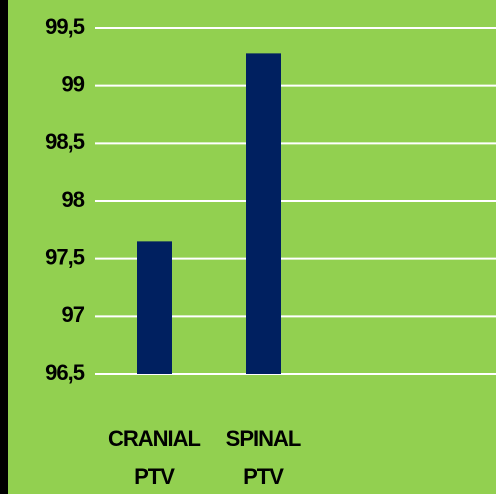 The width and height of the screenshot is (496, 496). What do you see at coordinates (65, 372) in the screenshot?
I see `y-tick-label: 96,5` at bounding box center [65, 372].